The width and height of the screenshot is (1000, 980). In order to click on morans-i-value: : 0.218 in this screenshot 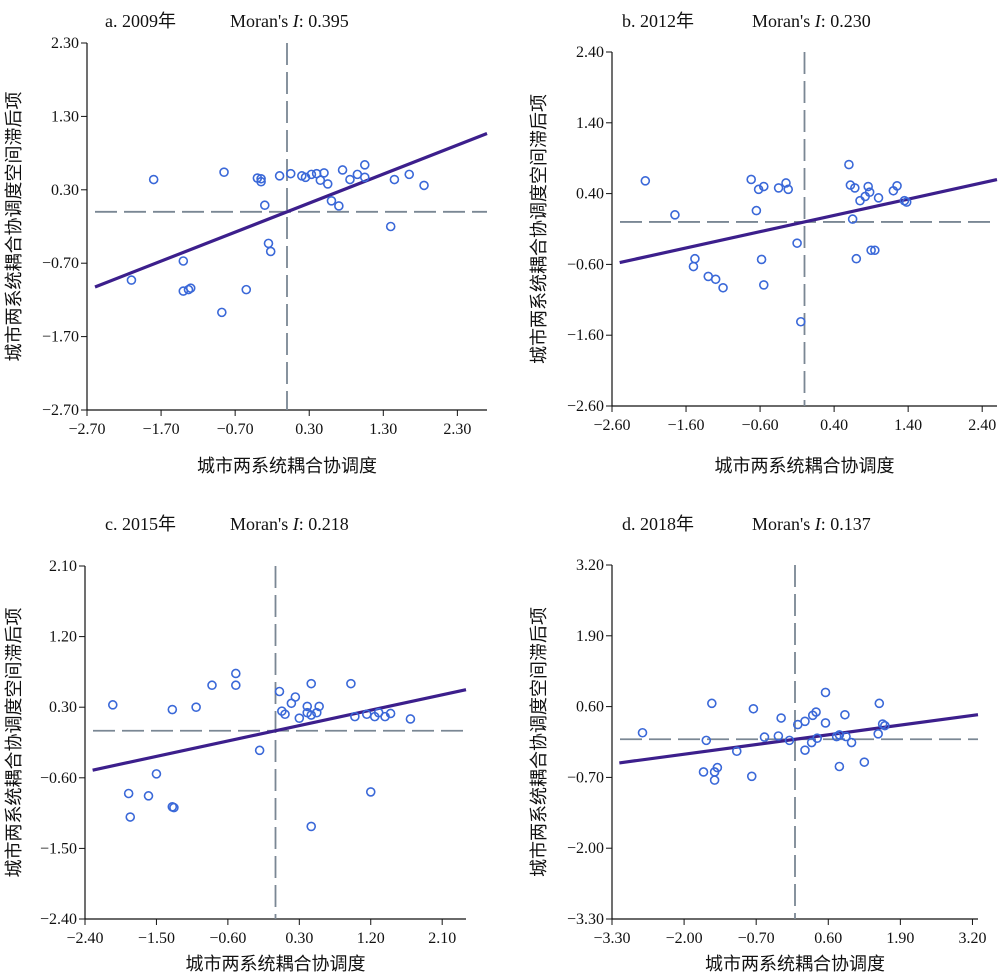, I will do `click(324, 524)`.